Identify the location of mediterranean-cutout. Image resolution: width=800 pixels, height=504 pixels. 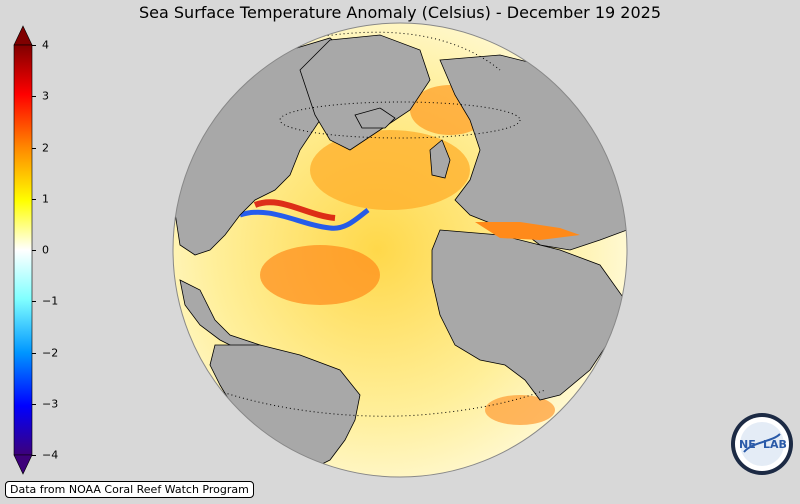
(527, 231).